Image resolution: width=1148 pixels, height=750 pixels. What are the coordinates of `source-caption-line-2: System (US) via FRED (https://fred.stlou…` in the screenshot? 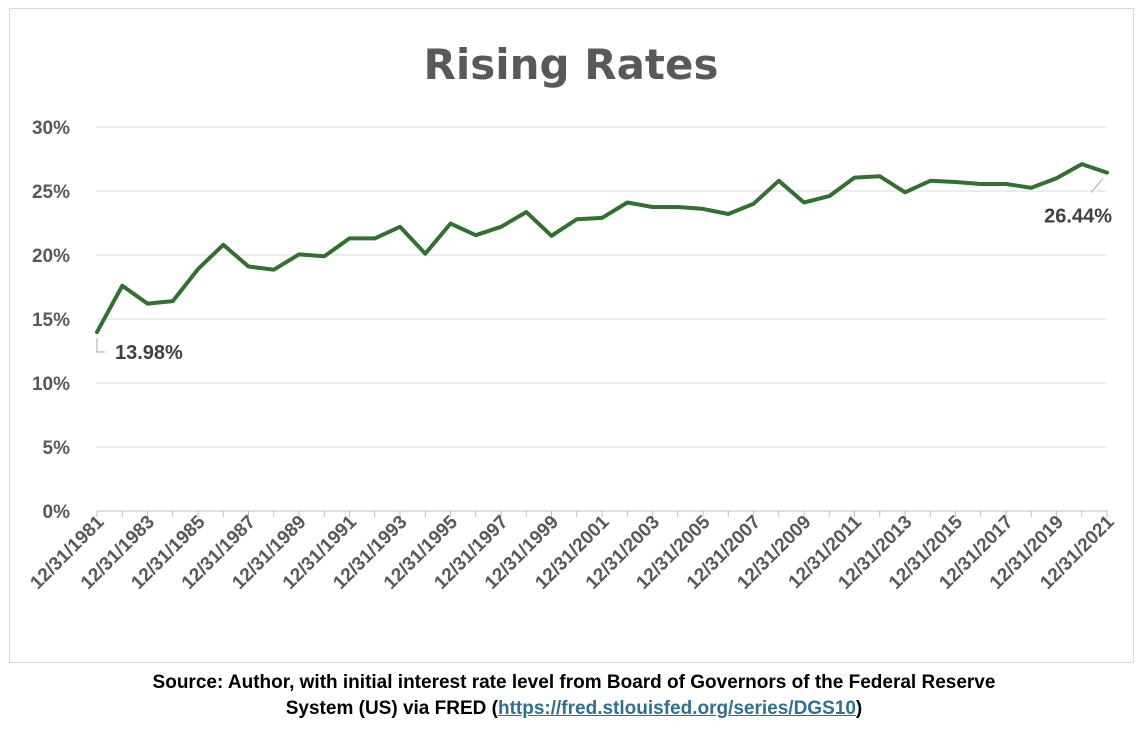 It's located at (574, 708).